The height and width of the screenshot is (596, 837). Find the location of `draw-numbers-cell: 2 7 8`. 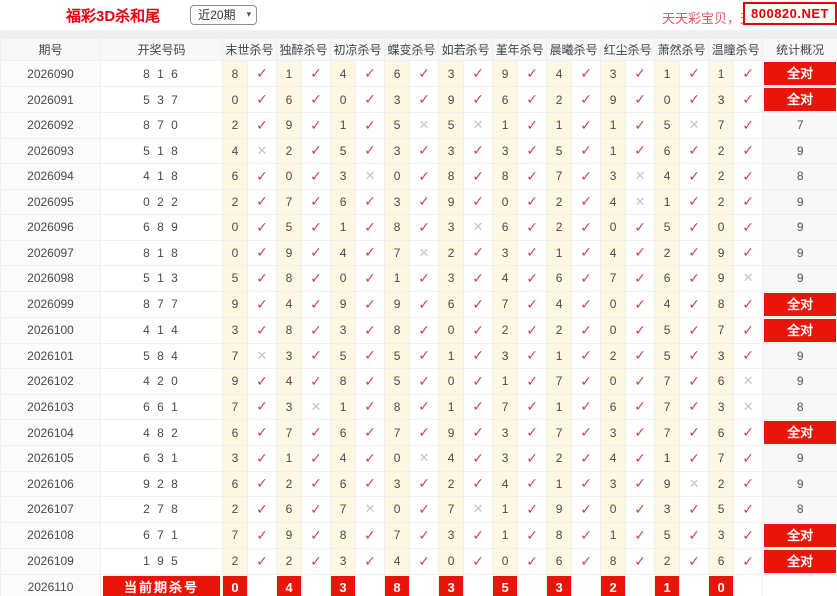

draw-numbers-cell: 2 7 8 is located at coordinates (161, 509).